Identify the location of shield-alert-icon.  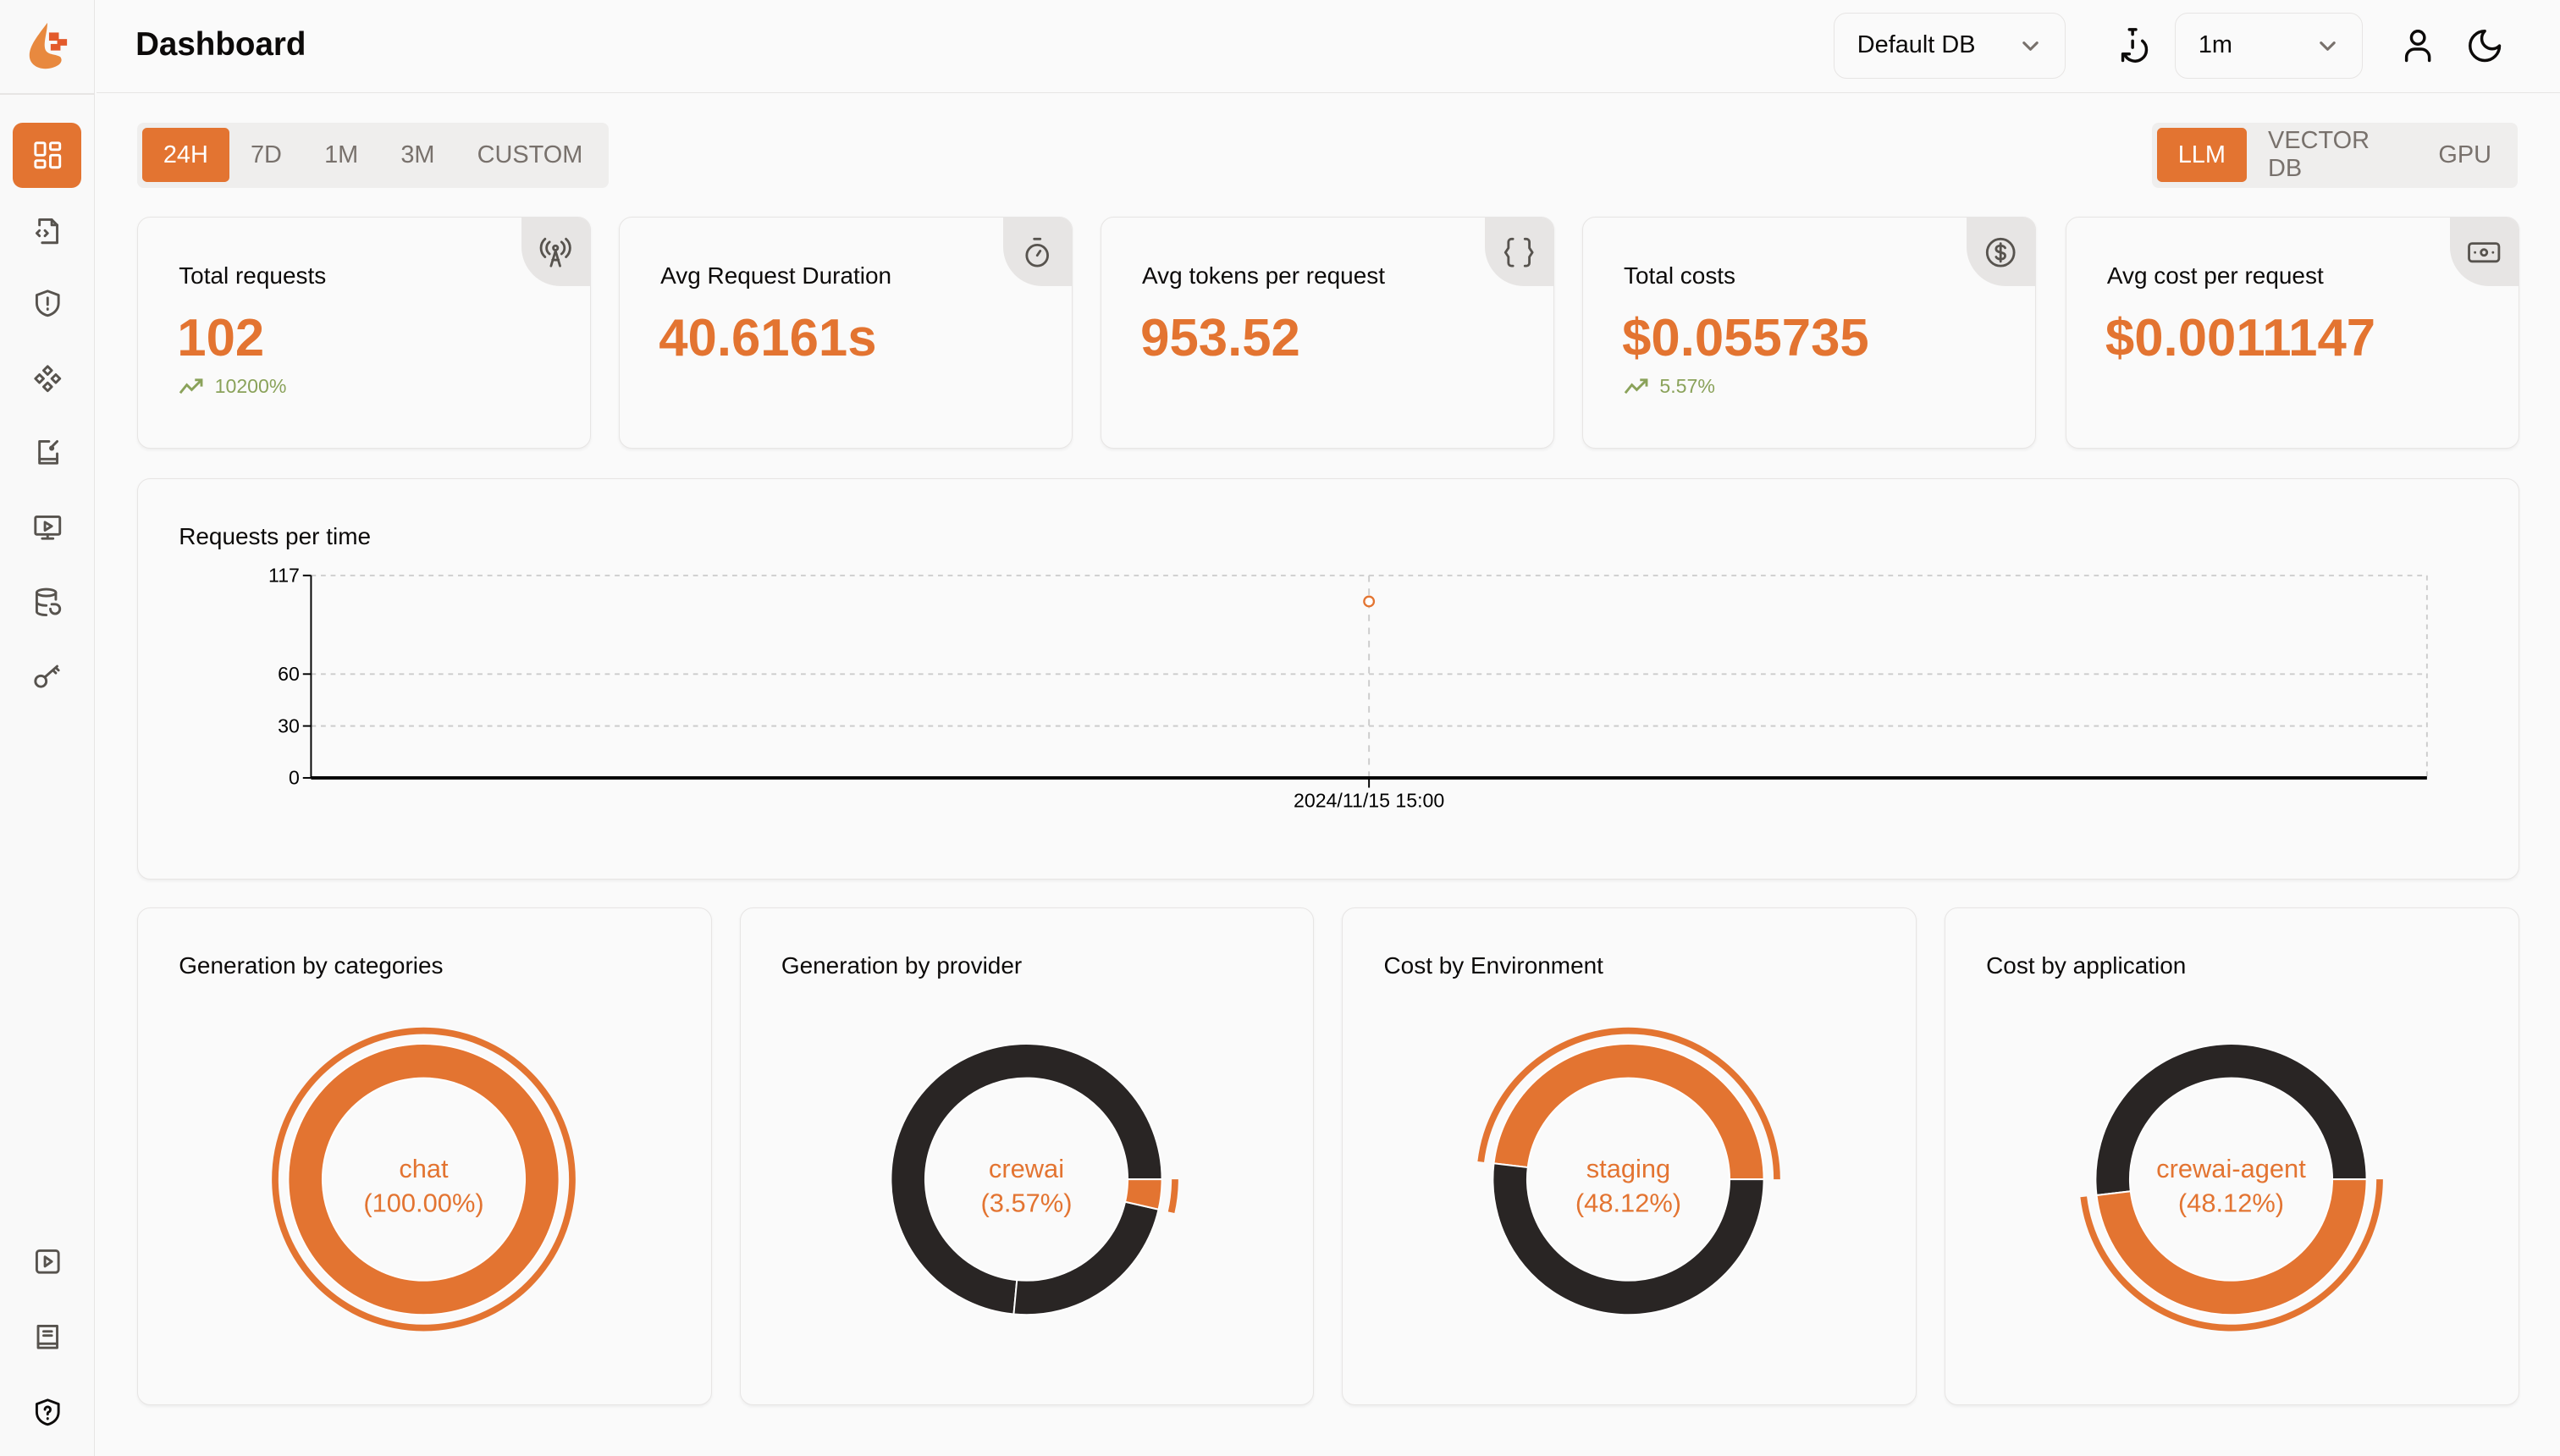
(47, 303).